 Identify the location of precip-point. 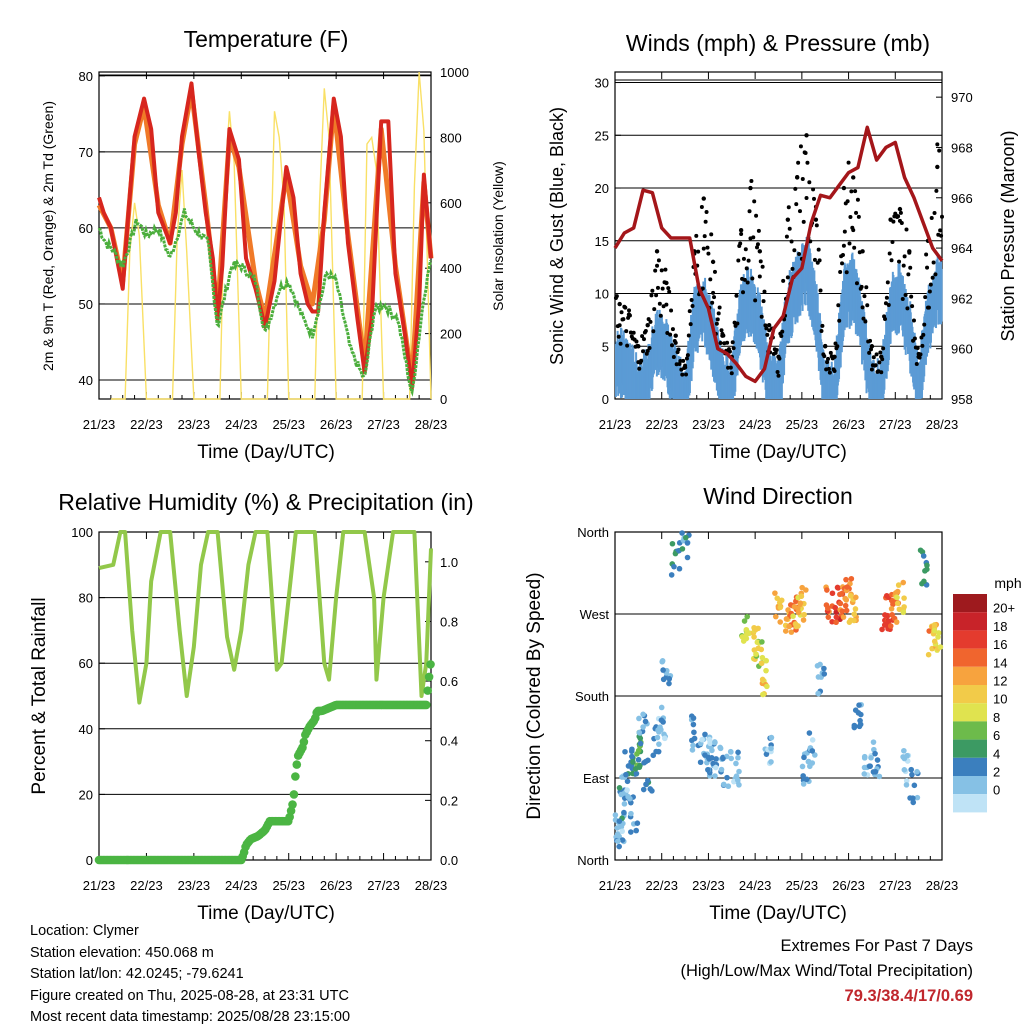
(297, 764).